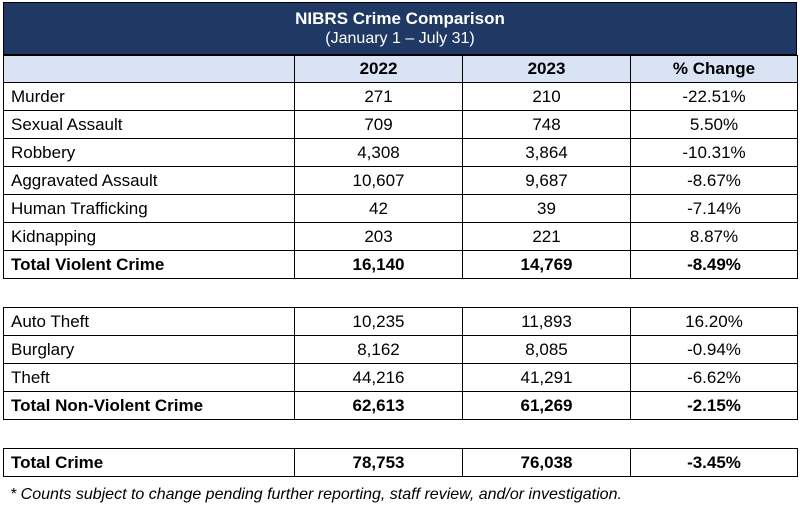 This screenshot has width=800, height=511. What do you see at coordinates (546, 208) in the screenshot?
I see `value-2023: 39` at bounding box center [546, 208].